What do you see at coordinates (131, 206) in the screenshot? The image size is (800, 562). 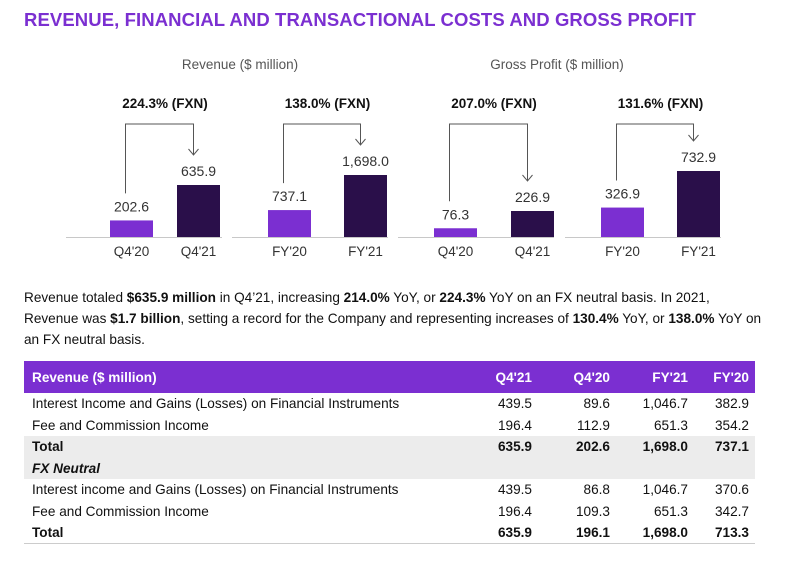 I see `data-label: 202.6` at bounding box center [131, 206].